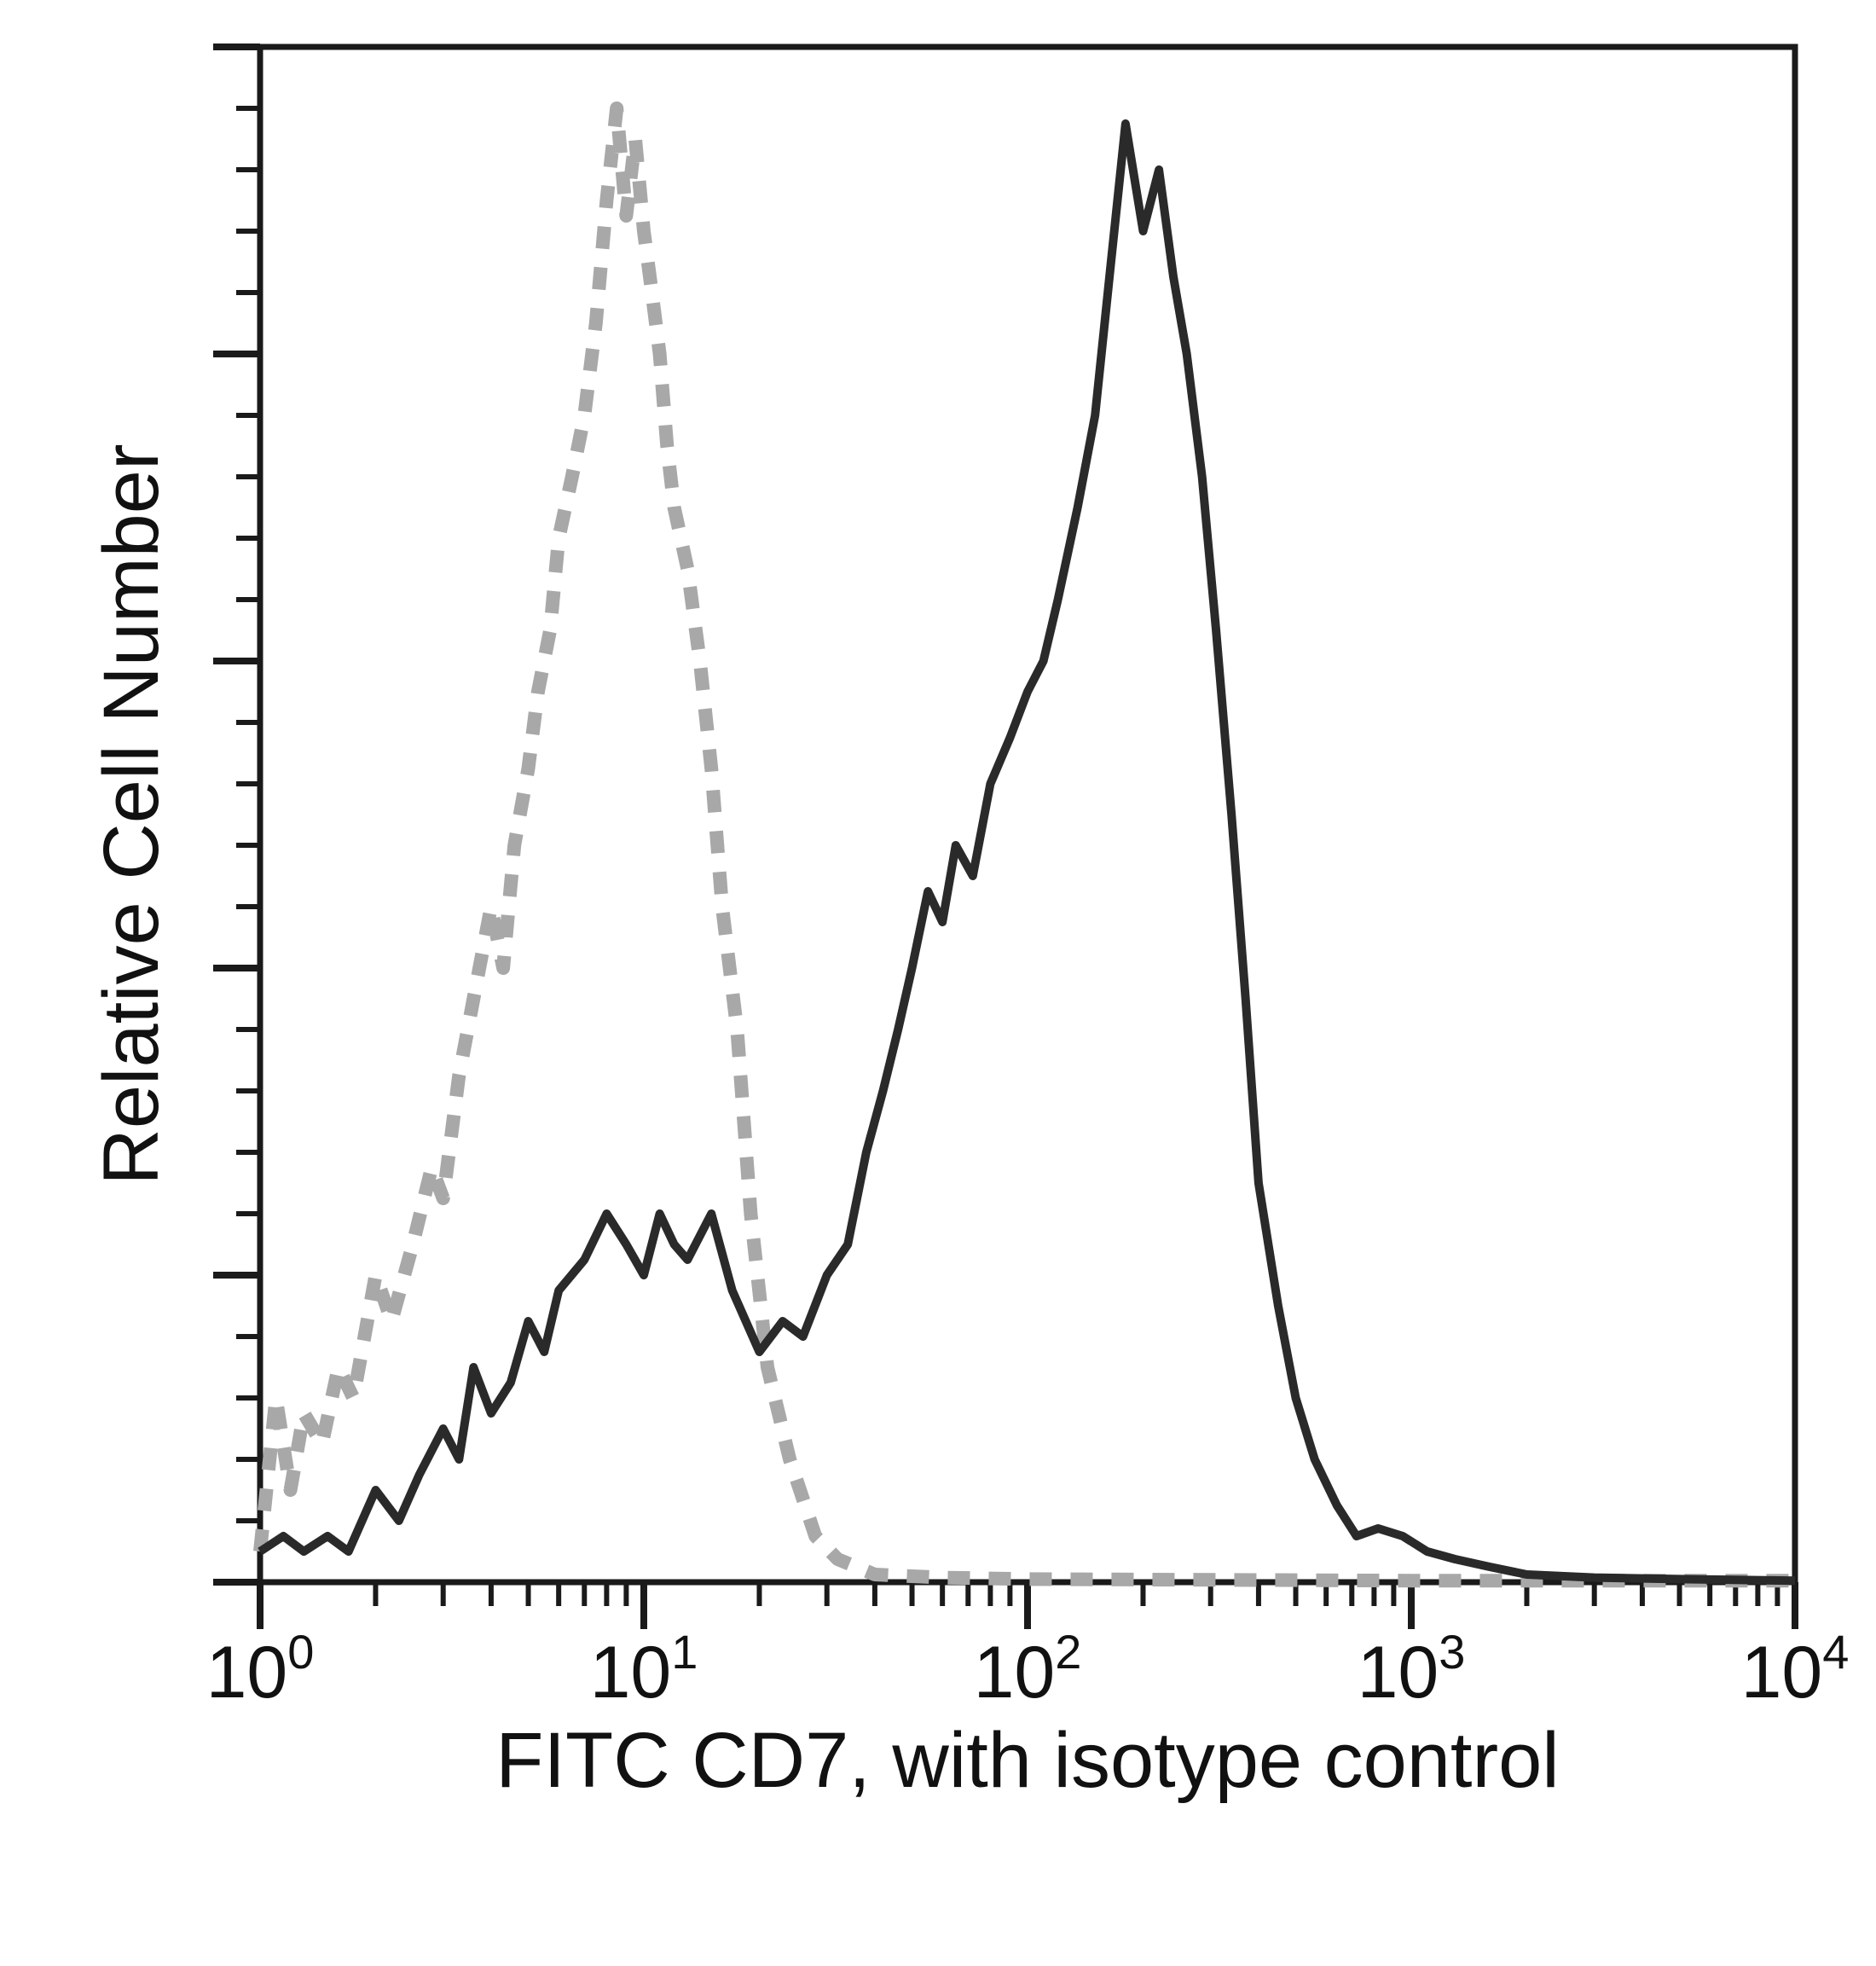  What do you see at coordinates (1795, 1670) in the screenshot?
I see `x-tick-label: 10⁴` at bounding box center [1795, 1670].